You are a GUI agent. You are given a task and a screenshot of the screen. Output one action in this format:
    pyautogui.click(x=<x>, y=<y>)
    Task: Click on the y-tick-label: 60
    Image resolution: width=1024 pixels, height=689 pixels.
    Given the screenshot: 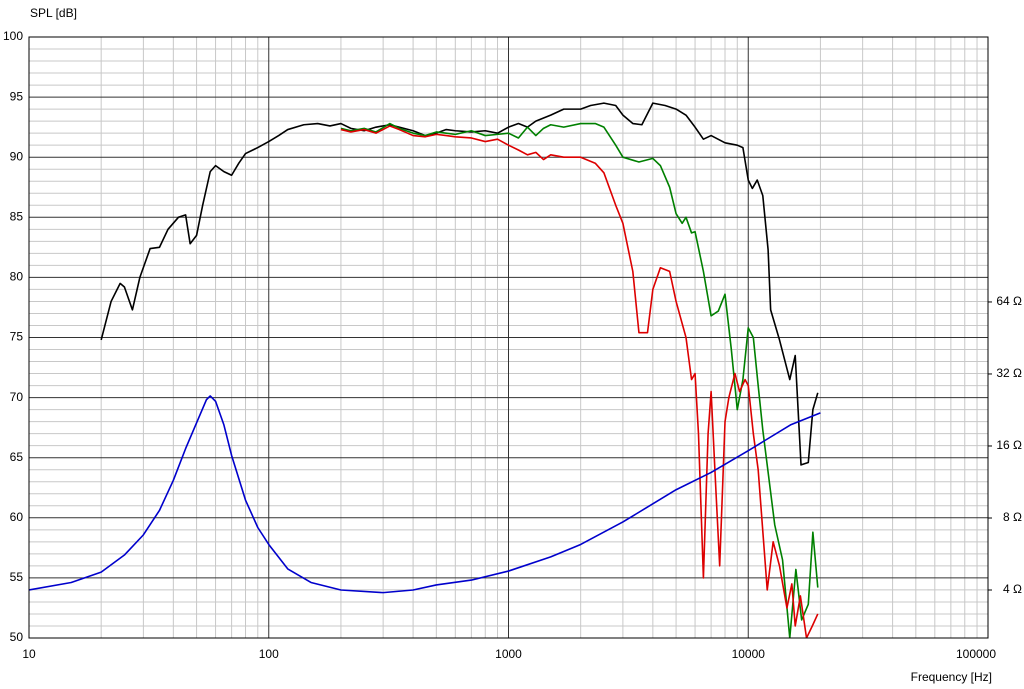 What is the action you would take?
    pyautogui.click(x=17, y=517)
    